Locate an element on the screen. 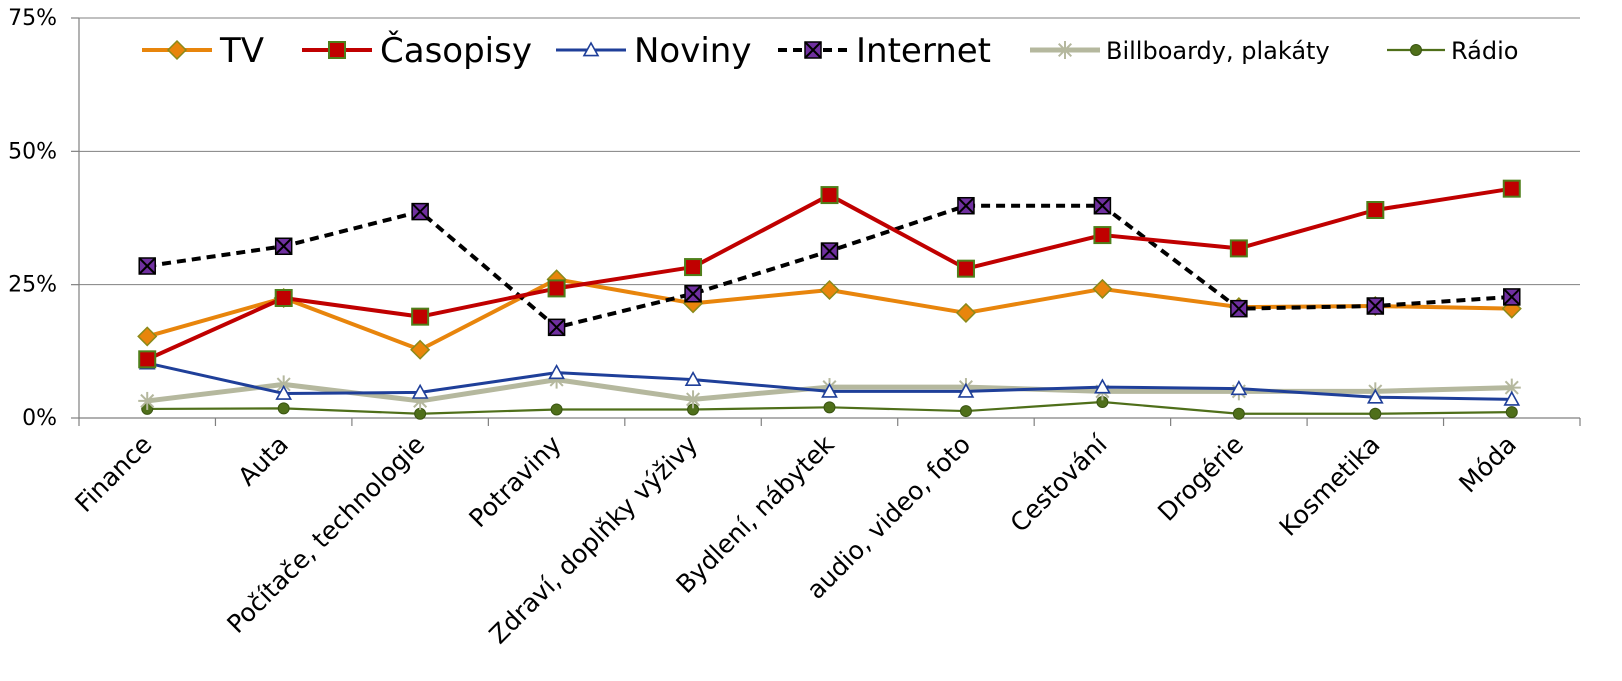 This screenshot has height=681, width=1622. y-tick-label: 75% is located at coordinates (32, 18).